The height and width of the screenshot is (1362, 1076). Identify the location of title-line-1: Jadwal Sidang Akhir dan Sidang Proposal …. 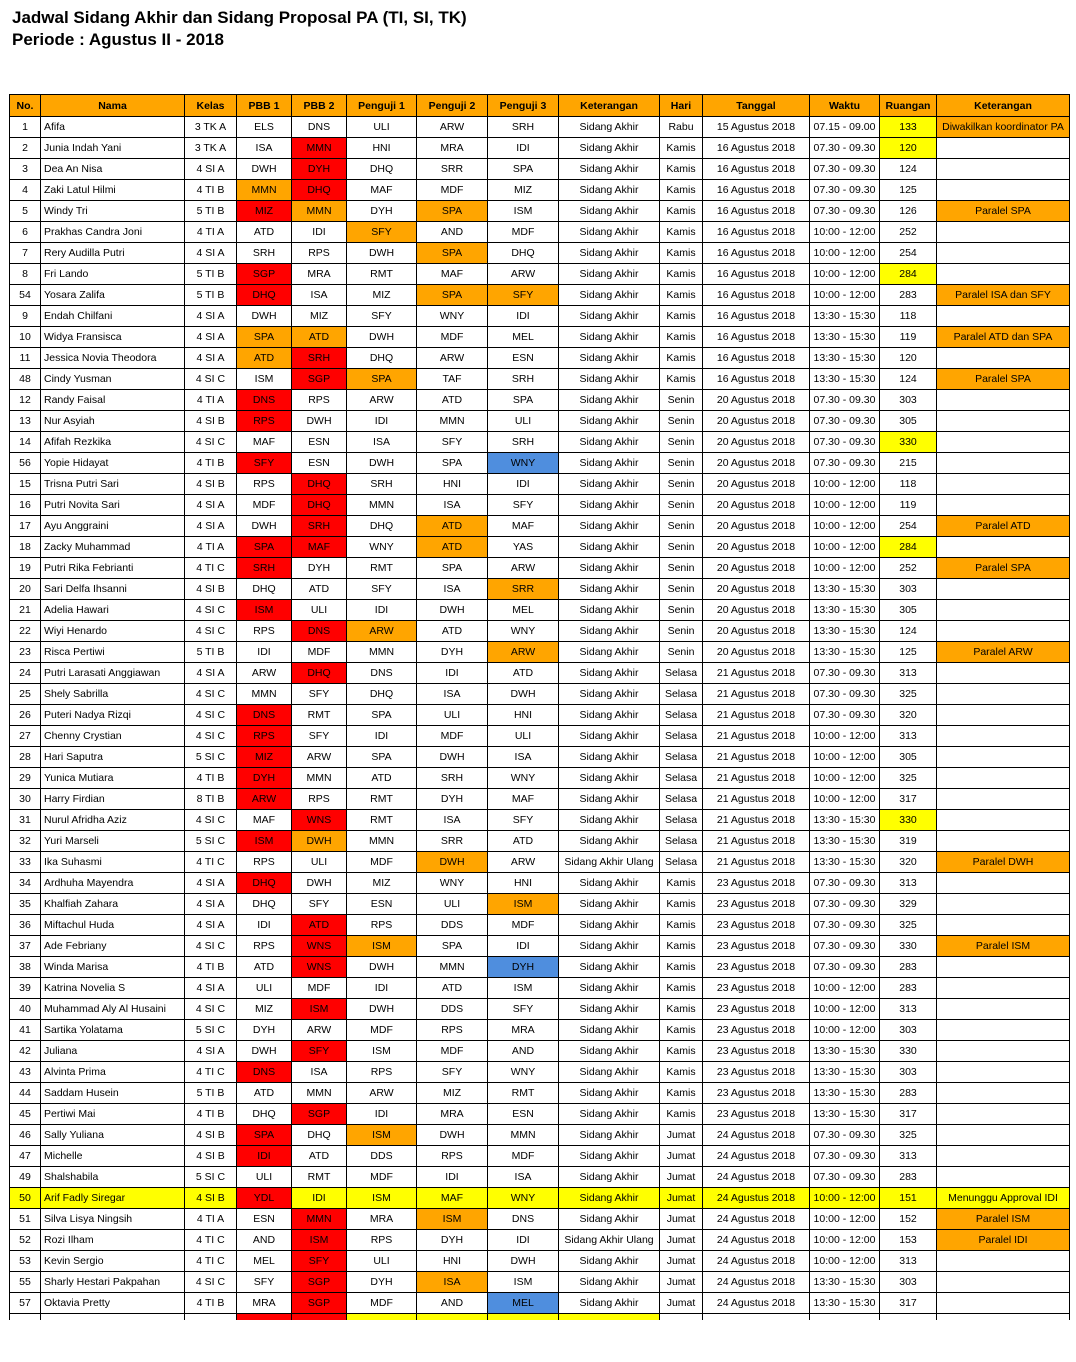
(239, 17).